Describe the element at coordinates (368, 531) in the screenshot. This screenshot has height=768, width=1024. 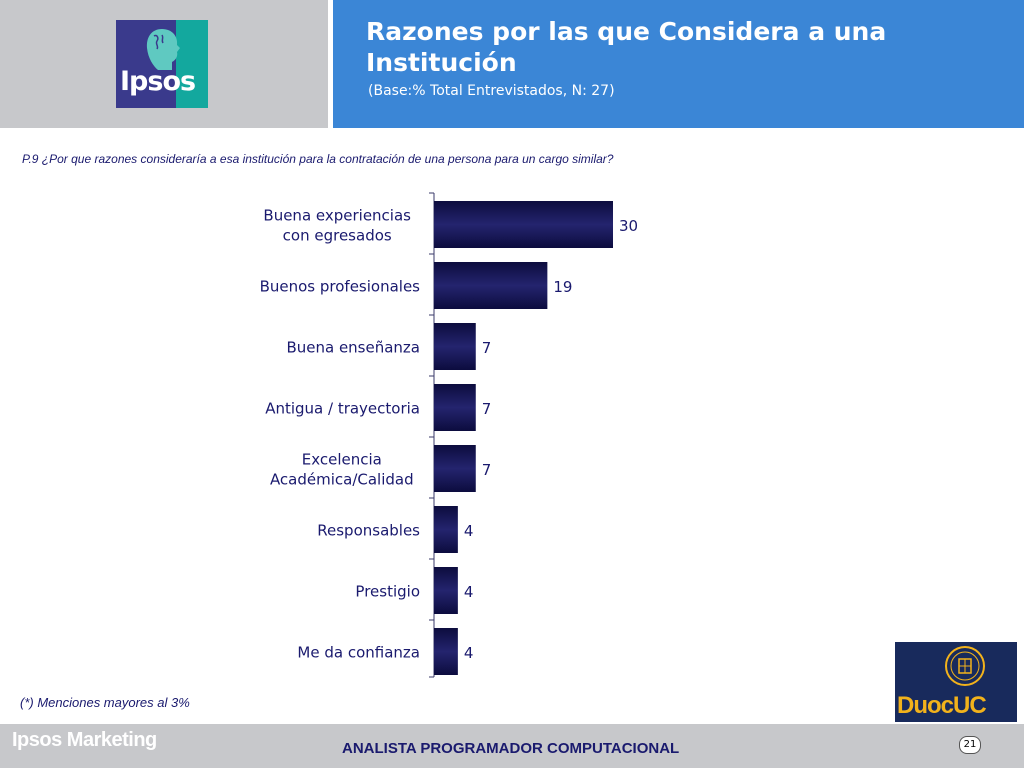
I see `category-label: Responsables` at that location.